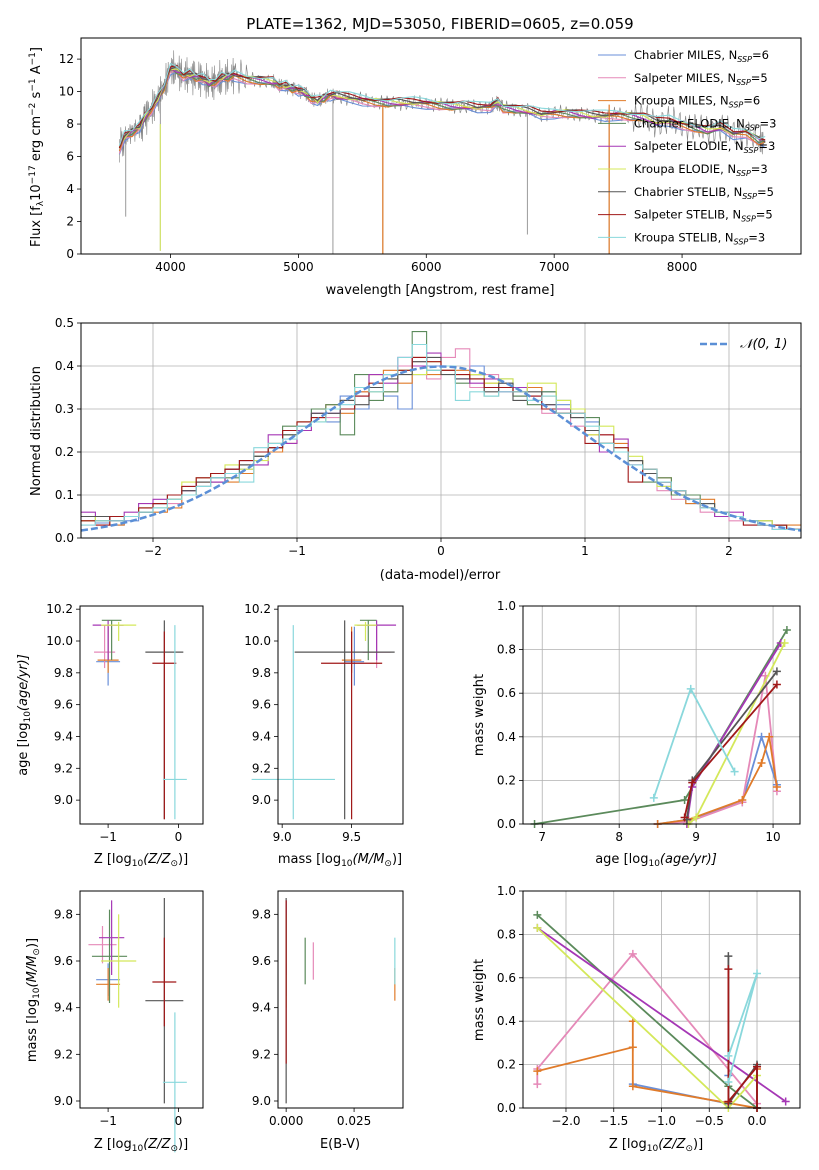 The width and height of the screenshot is (819, 1170). Describe the element at coordinates (772, 837) in the screenshot. I see `x-tick-label: 10` at that location.